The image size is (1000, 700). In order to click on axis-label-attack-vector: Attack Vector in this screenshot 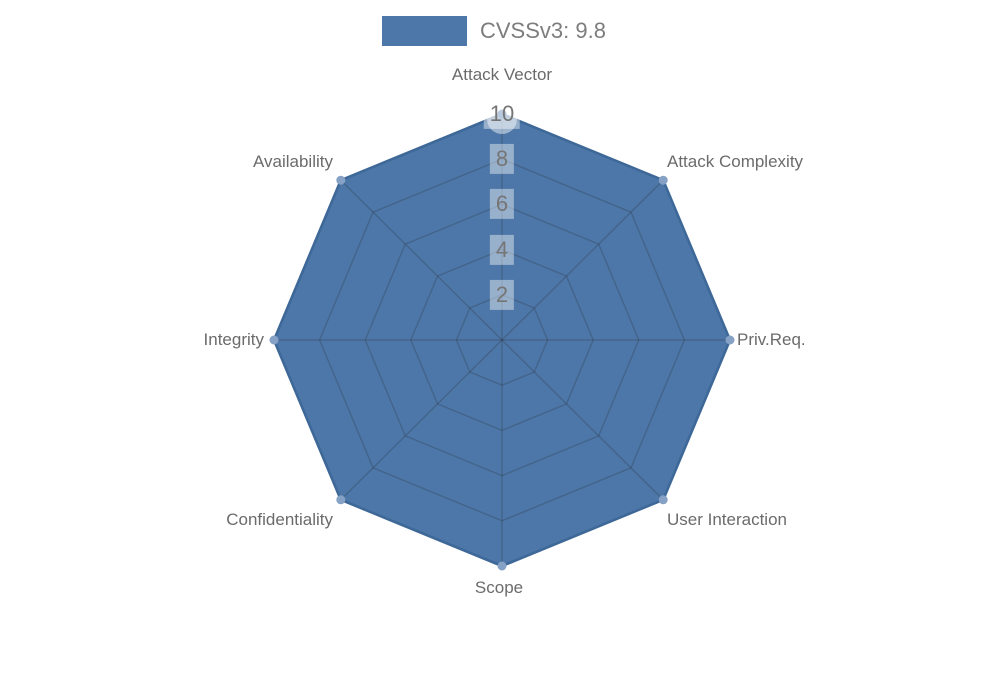, I will do `click(502, 74)`.